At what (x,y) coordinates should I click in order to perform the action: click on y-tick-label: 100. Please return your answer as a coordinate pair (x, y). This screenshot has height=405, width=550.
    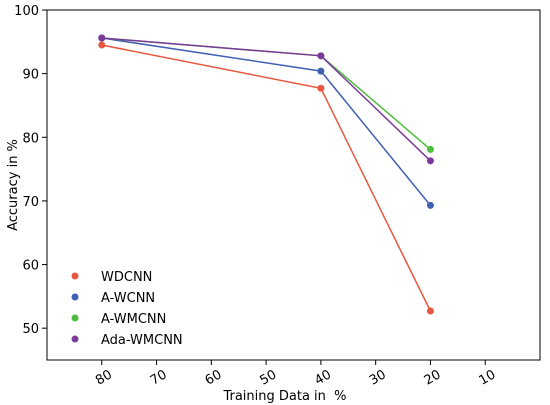
    Looking at the image, I should click on (26, 11).